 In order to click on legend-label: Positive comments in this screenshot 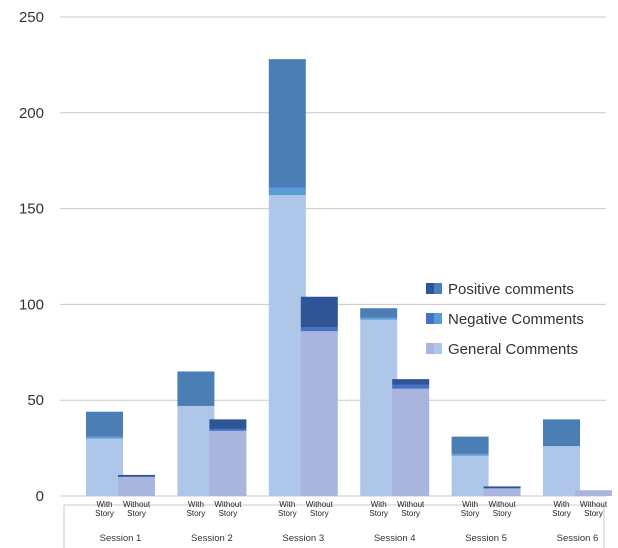, I will do `click(511, 289)`.